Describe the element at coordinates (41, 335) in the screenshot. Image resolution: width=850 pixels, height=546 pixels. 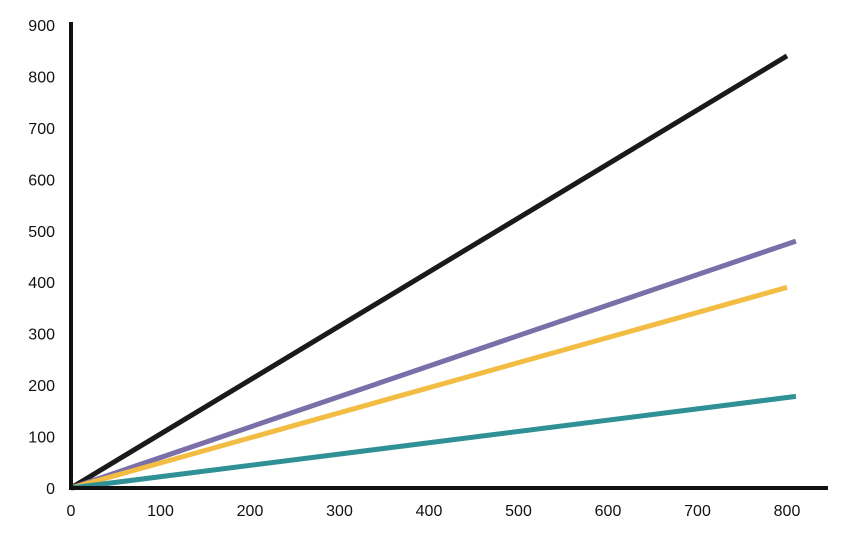
I see `y-tick-label: 300` at that location.